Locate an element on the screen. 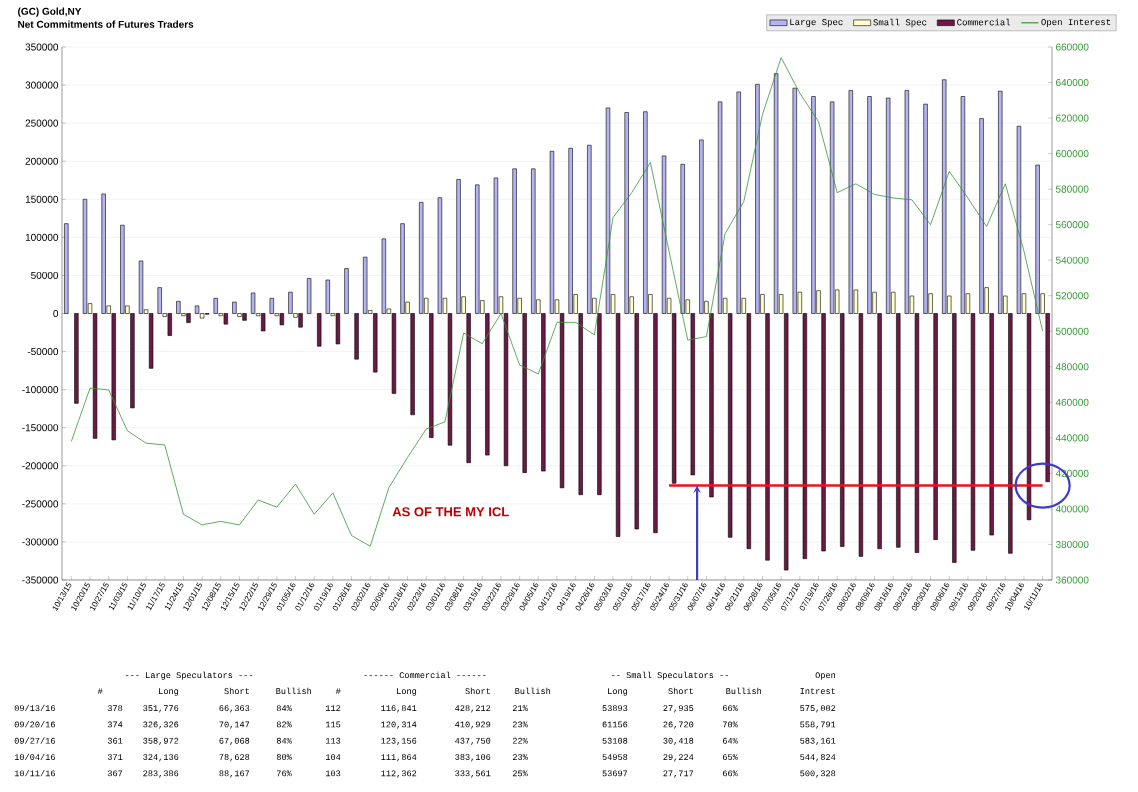 The image size is (1138, 792). text: 66% is located at coordinates (730, 773).